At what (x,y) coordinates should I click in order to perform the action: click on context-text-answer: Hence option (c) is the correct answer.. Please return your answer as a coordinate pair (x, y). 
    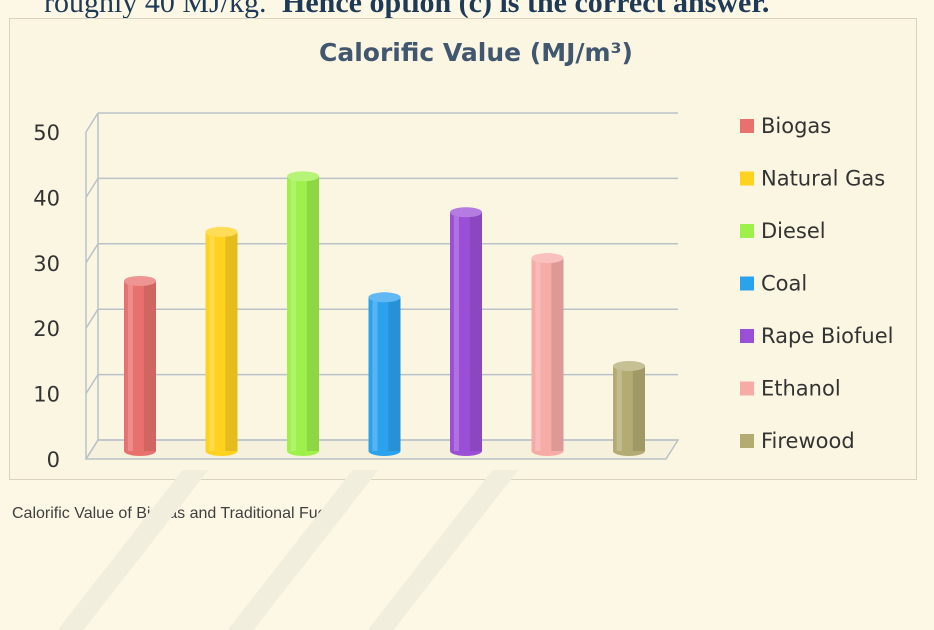
    Looking at the image, I should click on (525, 9).